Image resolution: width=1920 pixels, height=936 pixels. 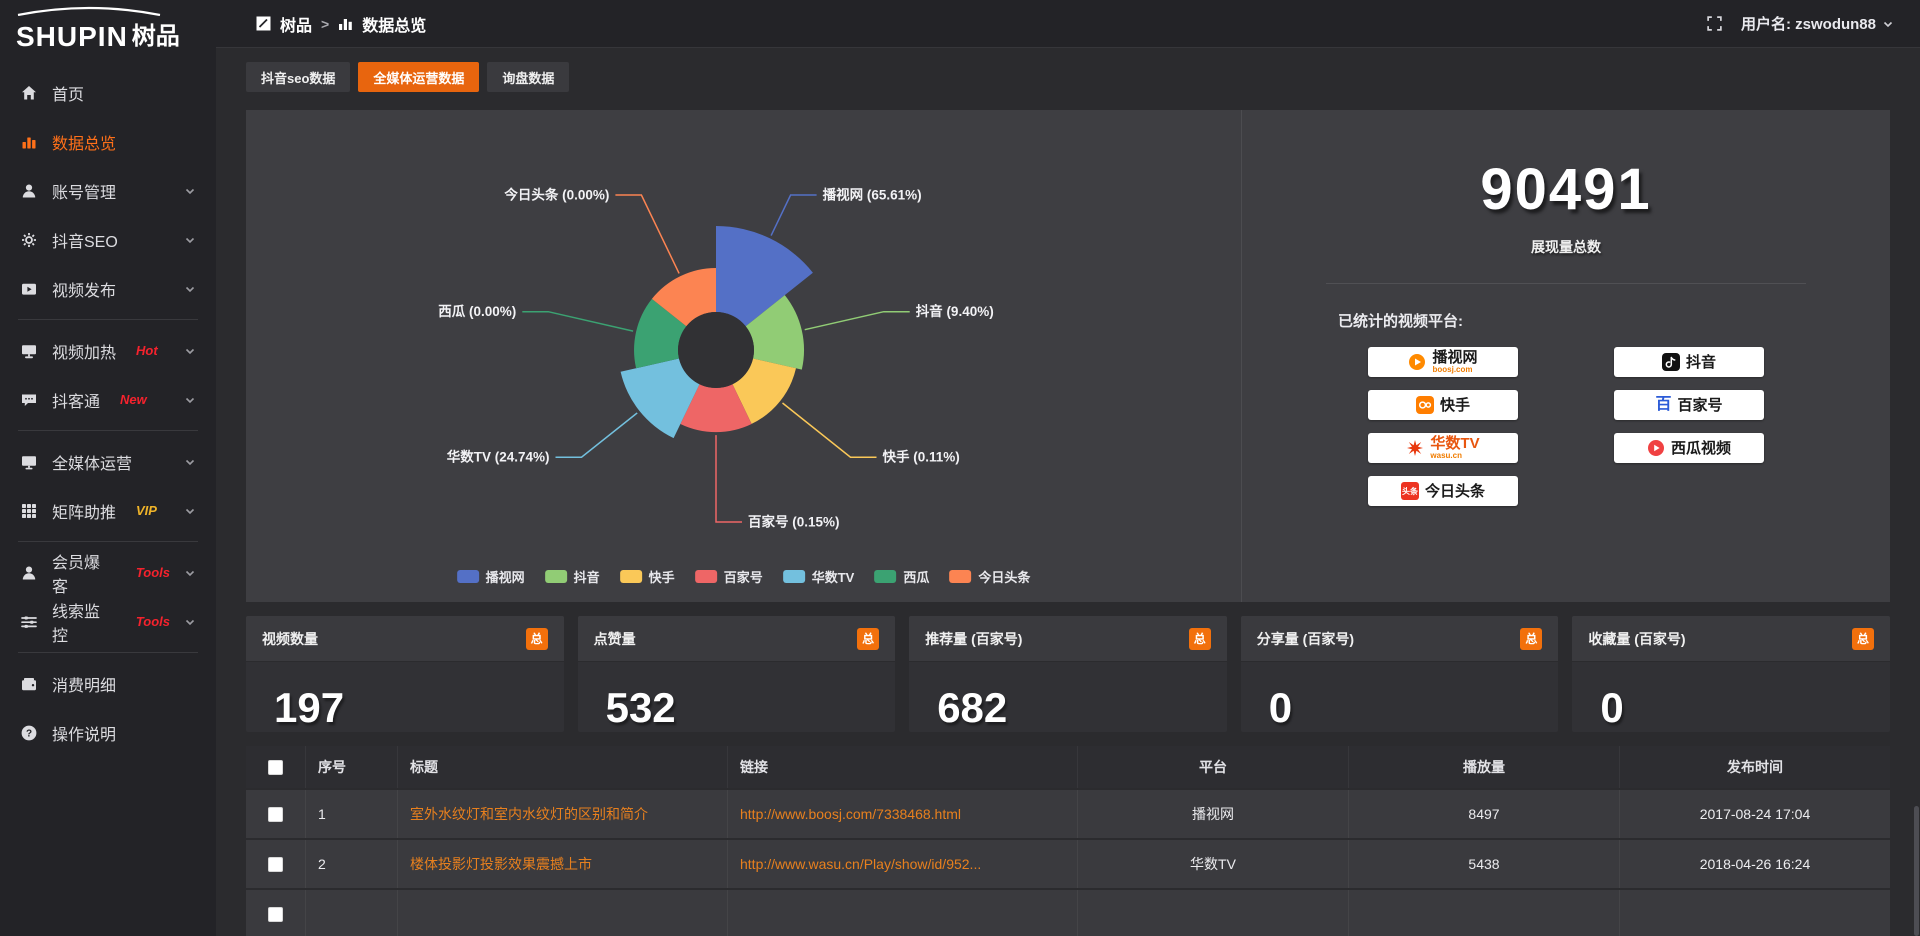 I want to click on pie-slice-华数TV, so click(x=660, y=398).